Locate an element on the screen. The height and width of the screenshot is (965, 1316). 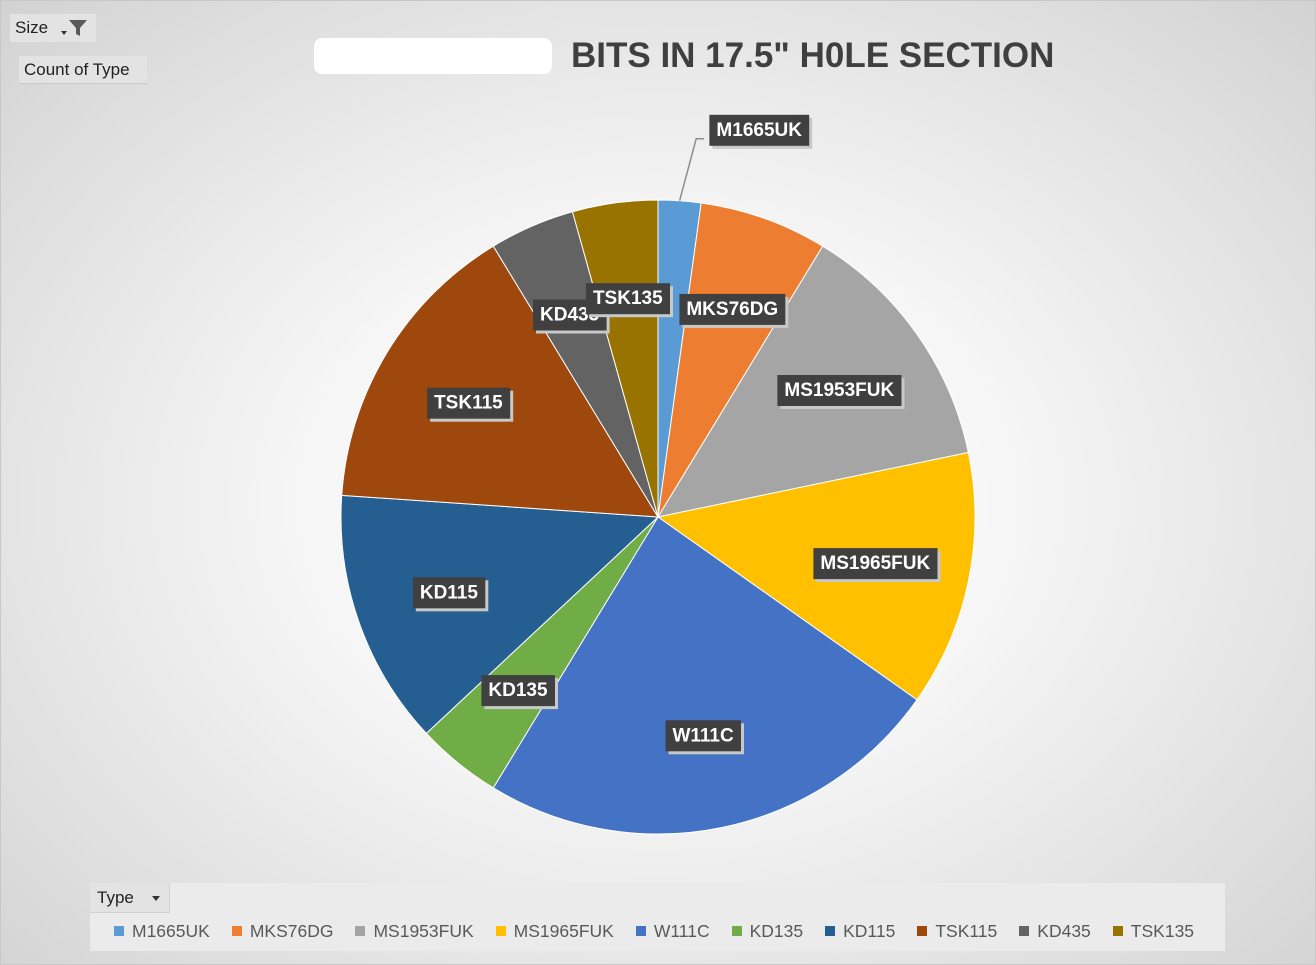
pie-slice-tsk115 is located at coordinates (500, 381).